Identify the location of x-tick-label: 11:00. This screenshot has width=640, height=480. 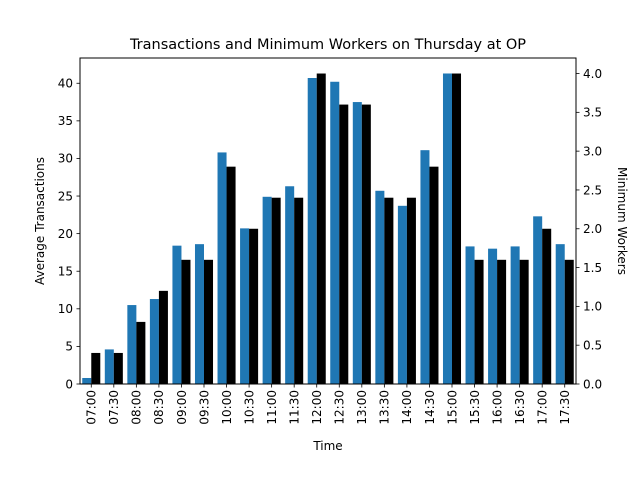
(272, 407).